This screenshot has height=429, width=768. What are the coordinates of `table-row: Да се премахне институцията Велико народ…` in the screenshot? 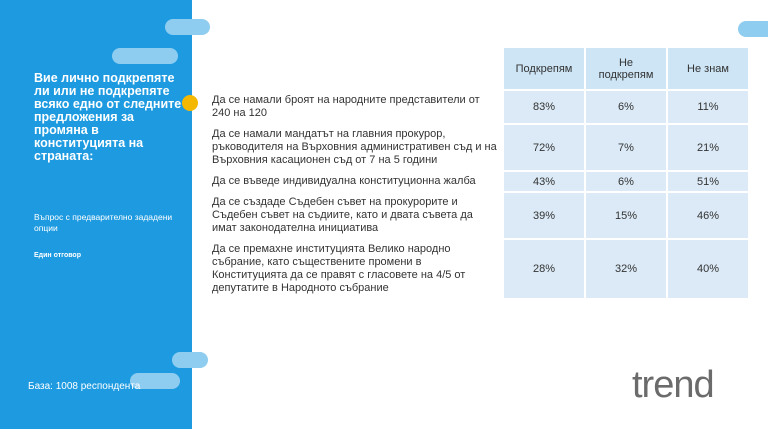 It's located at (477, 269).